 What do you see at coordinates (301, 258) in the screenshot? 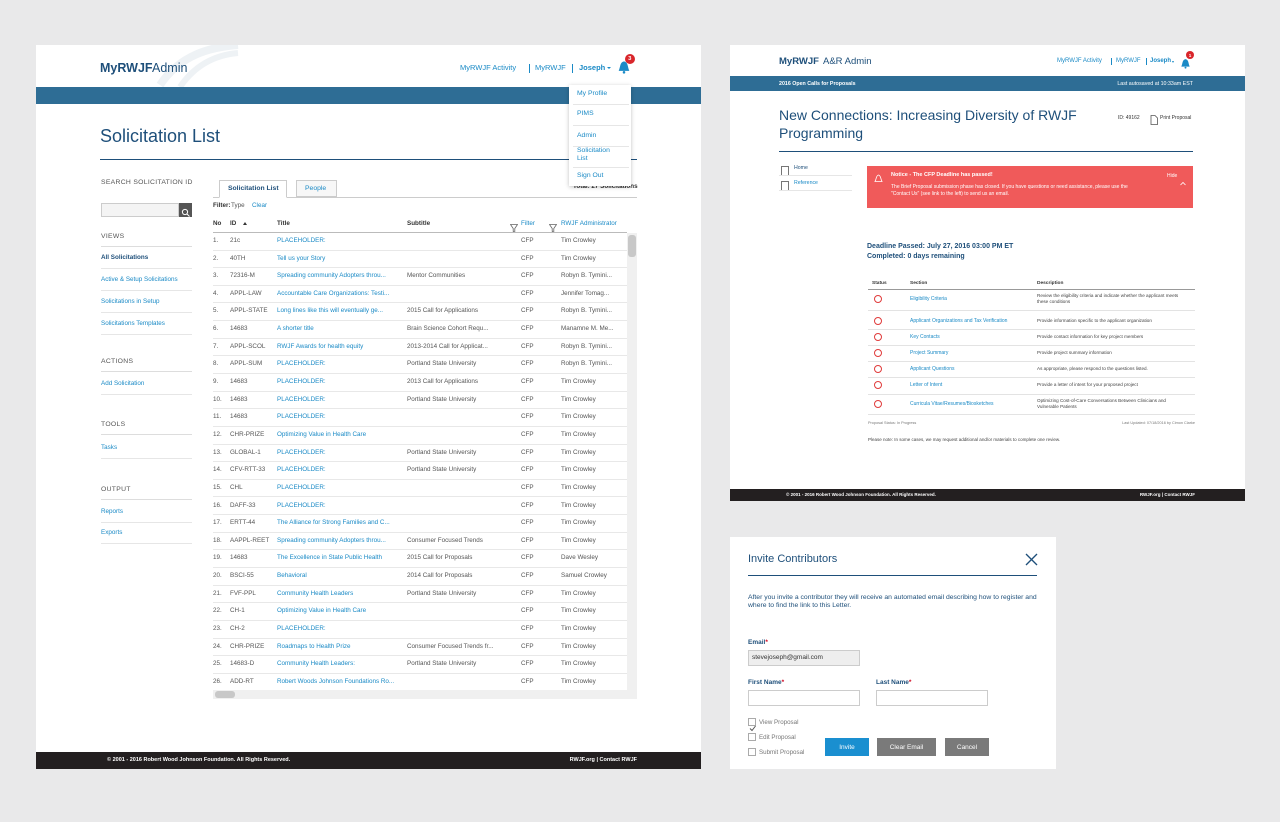
I see `row-title-link: Tell us your Story` at bounding box center [301, 258].